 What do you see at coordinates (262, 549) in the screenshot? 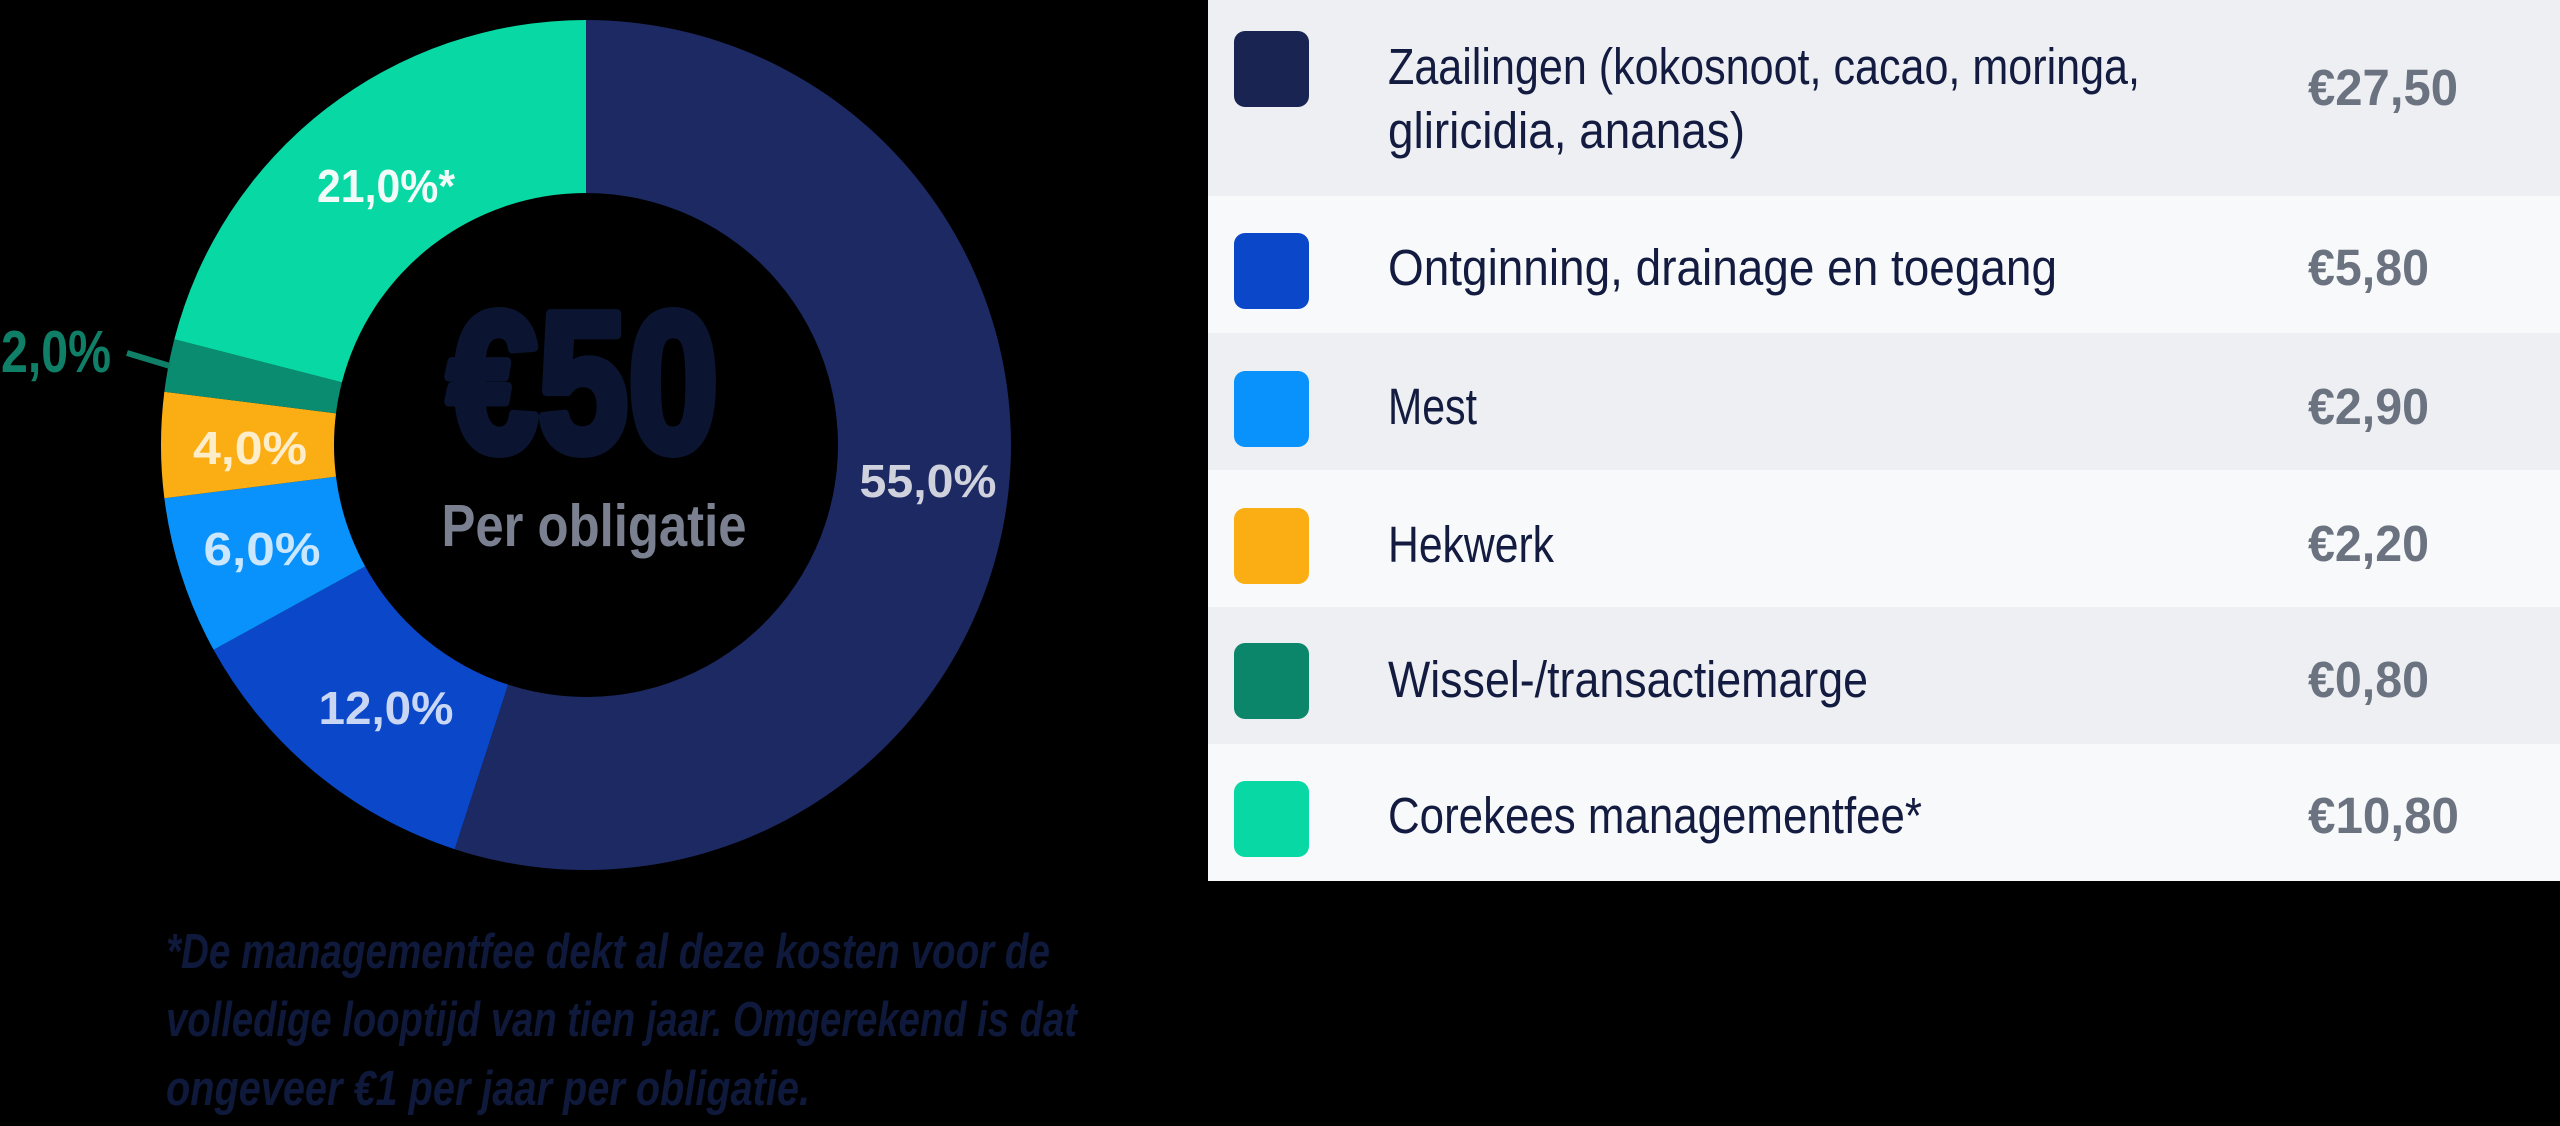
I see `svg-text: 6,0%` at bounding box center [262, 549].